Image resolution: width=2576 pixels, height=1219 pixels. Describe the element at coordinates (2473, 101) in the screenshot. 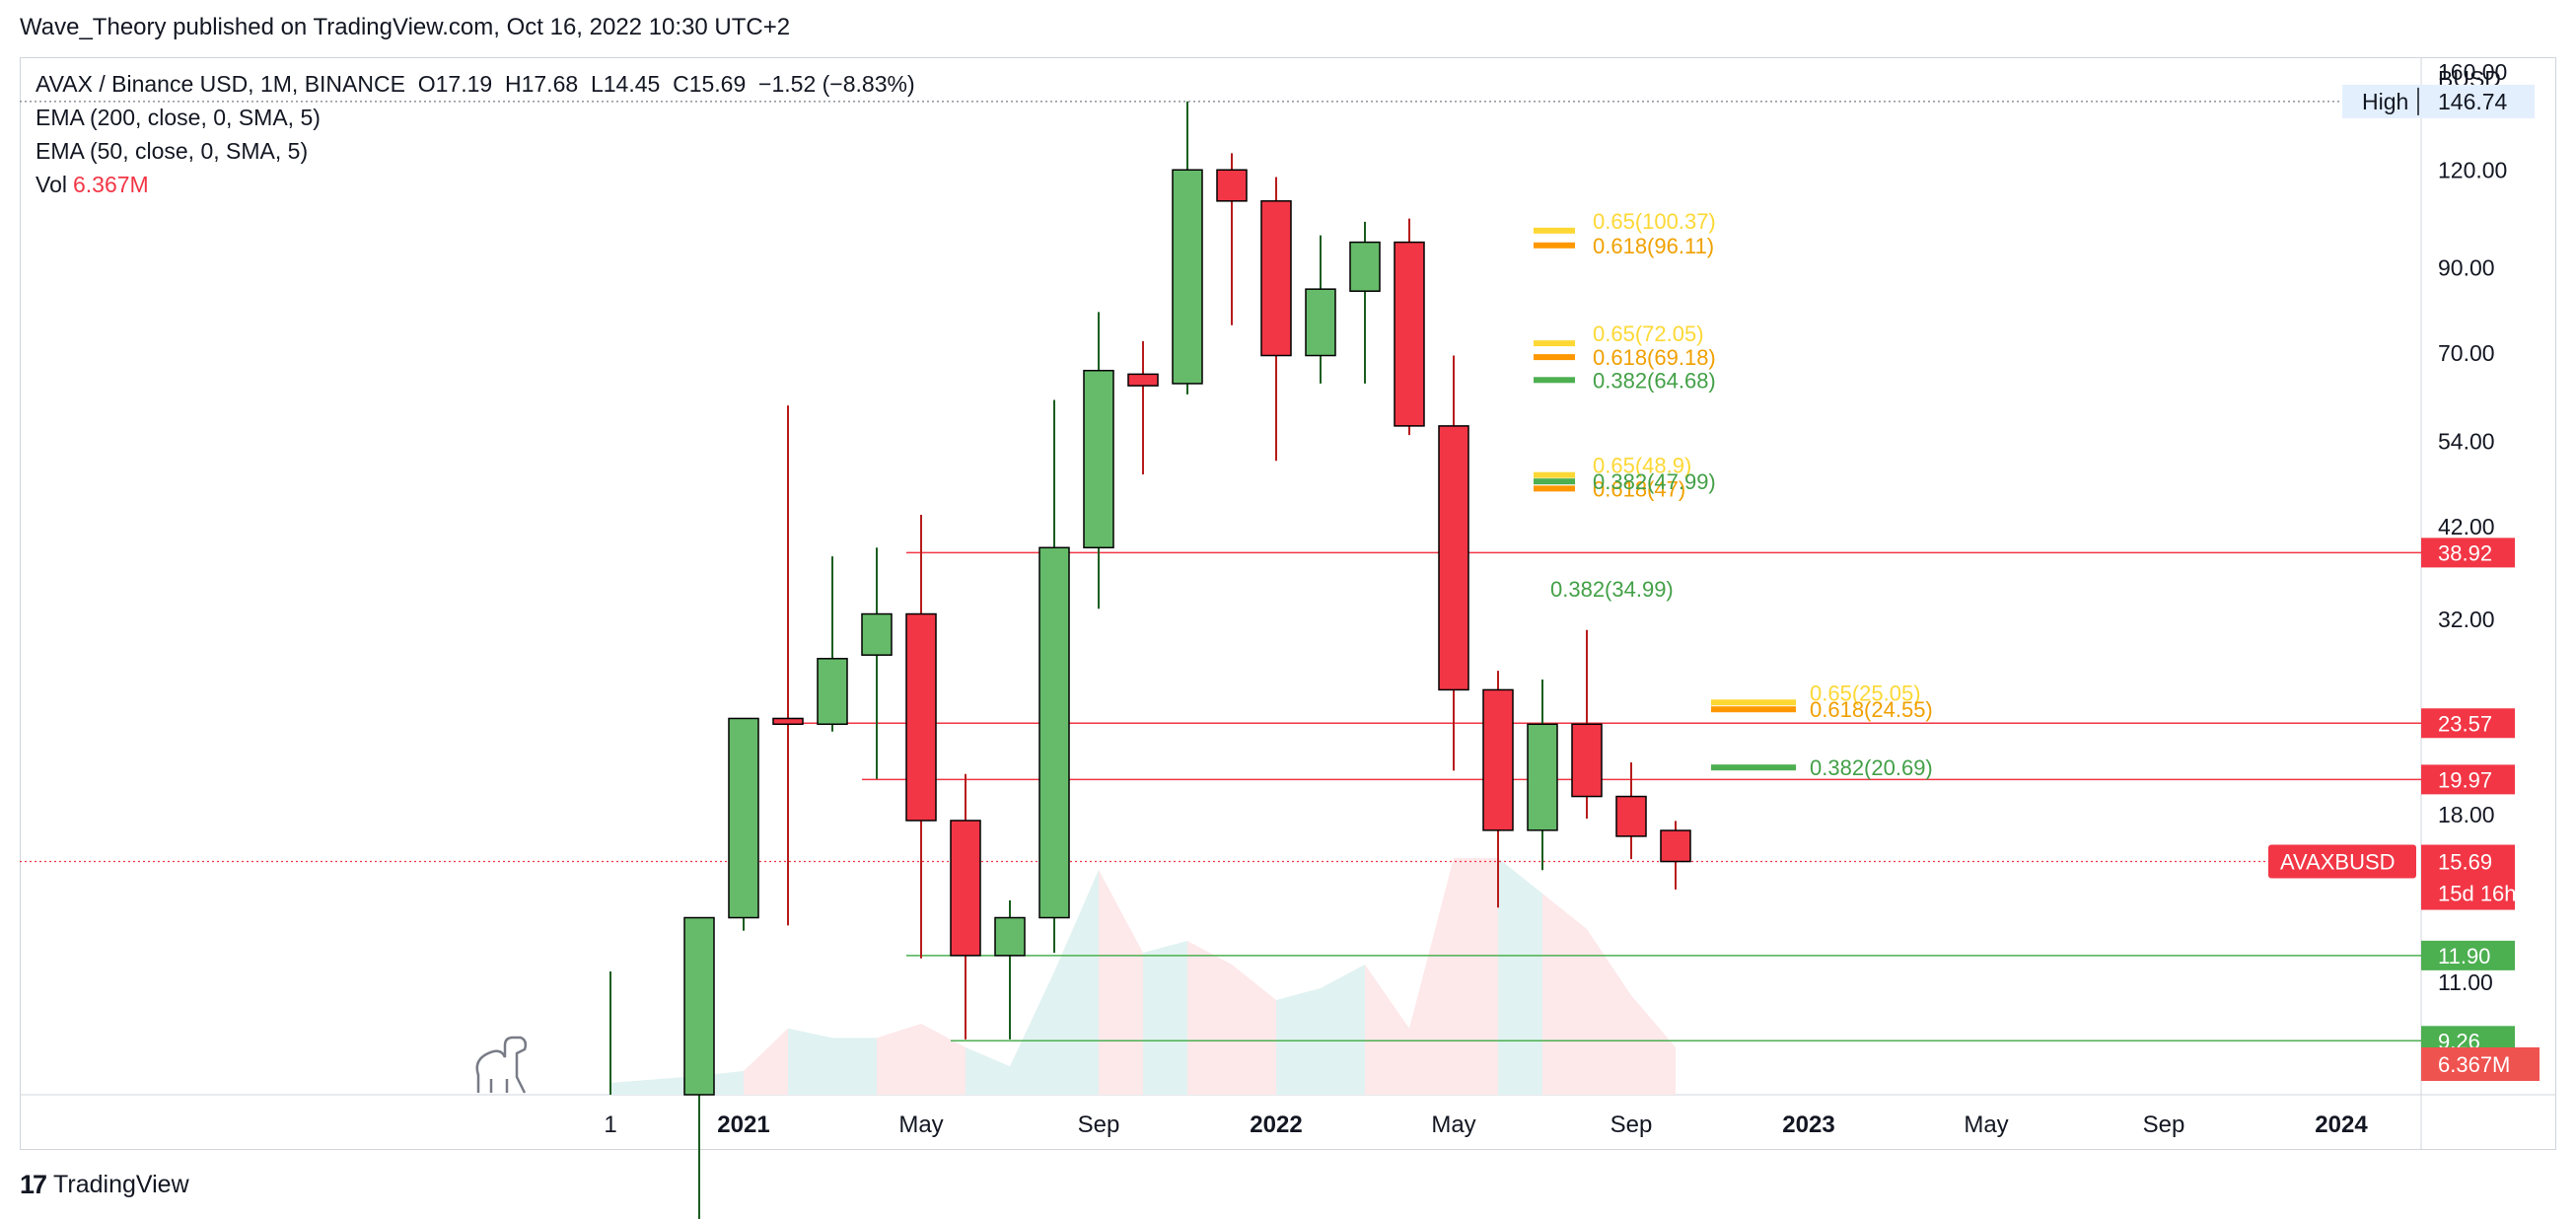

I see `high-marker-value: 146.74` at that location.